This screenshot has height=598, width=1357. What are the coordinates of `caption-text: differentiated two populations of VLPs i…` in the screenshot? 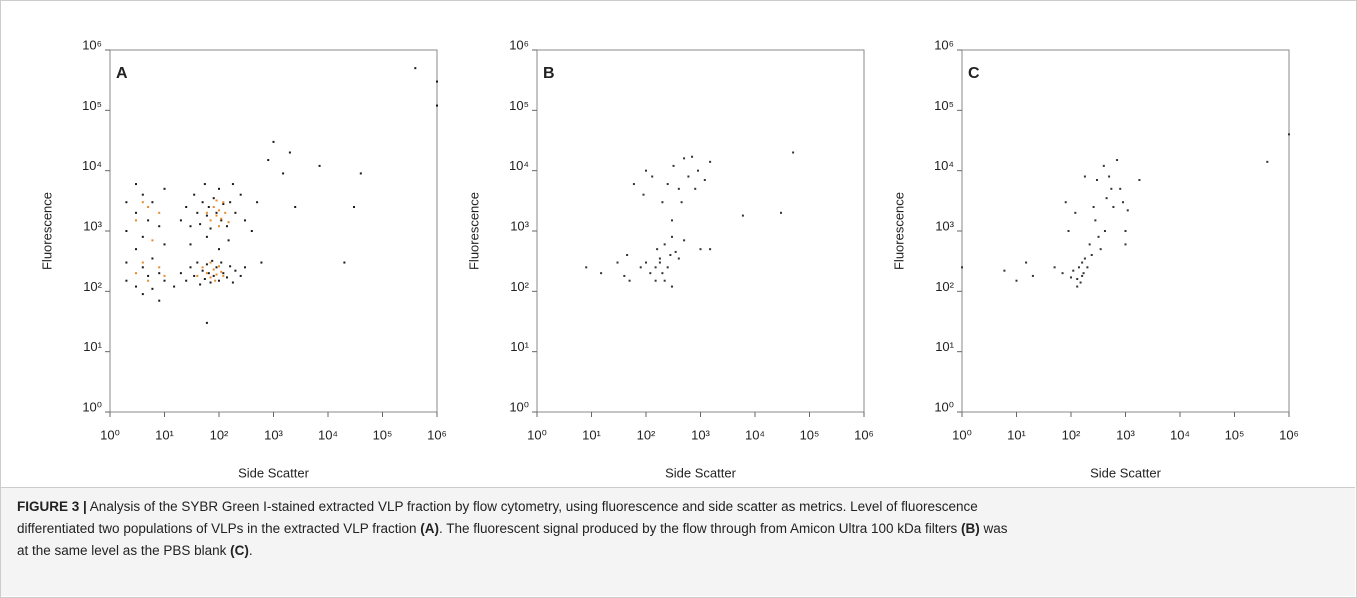 It's located at (219, 528).